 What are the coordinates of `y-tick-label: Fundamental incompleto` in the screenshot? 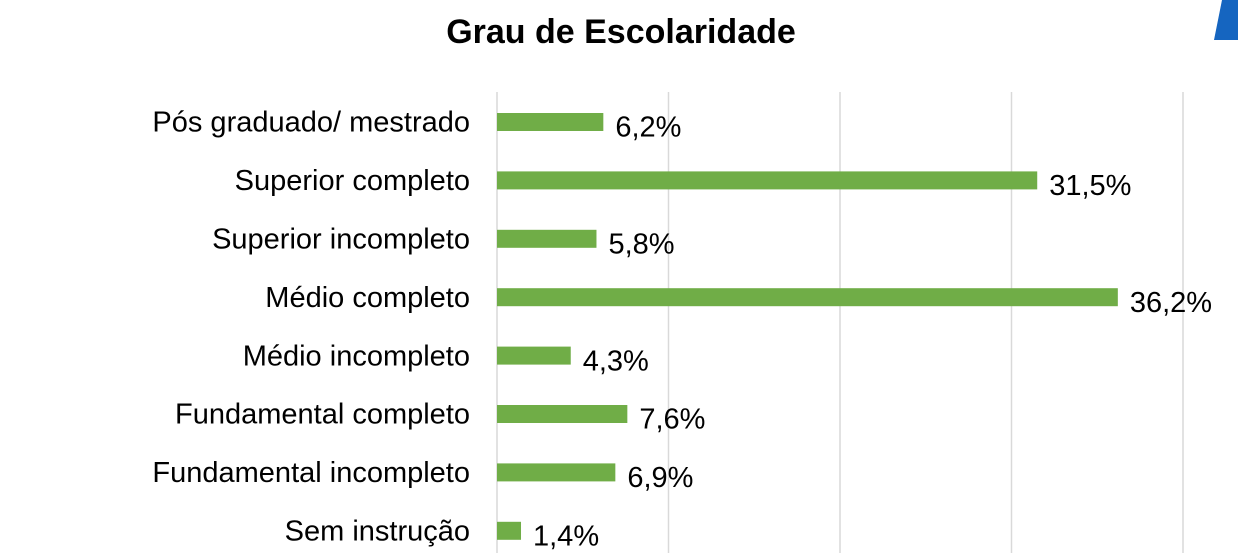 It's located at (311, 473).